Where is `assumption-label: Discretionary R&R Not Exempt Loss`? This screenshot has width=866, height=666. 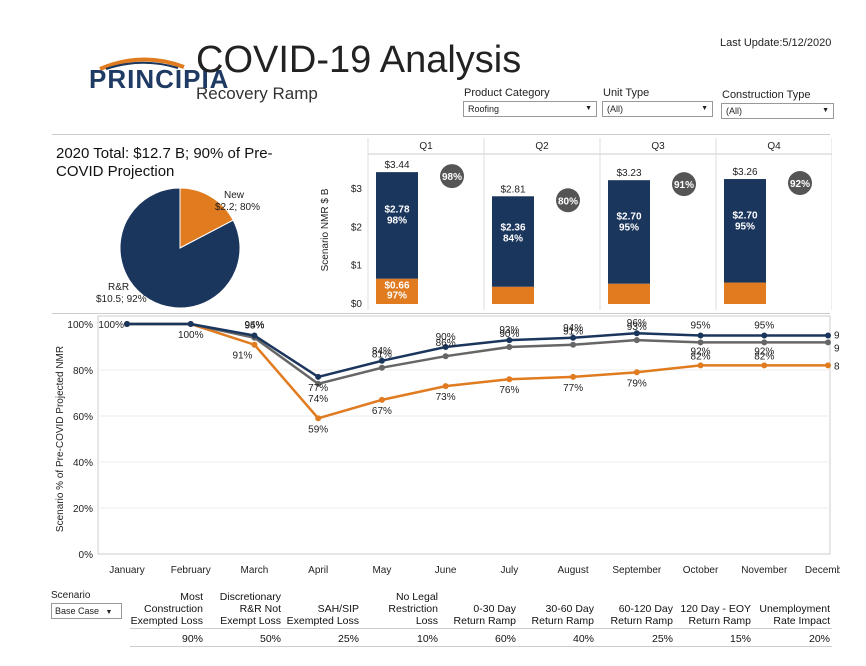 assumption-label: Discretionary R&R Not Exempt Loss is located at coordinates (250, 609).